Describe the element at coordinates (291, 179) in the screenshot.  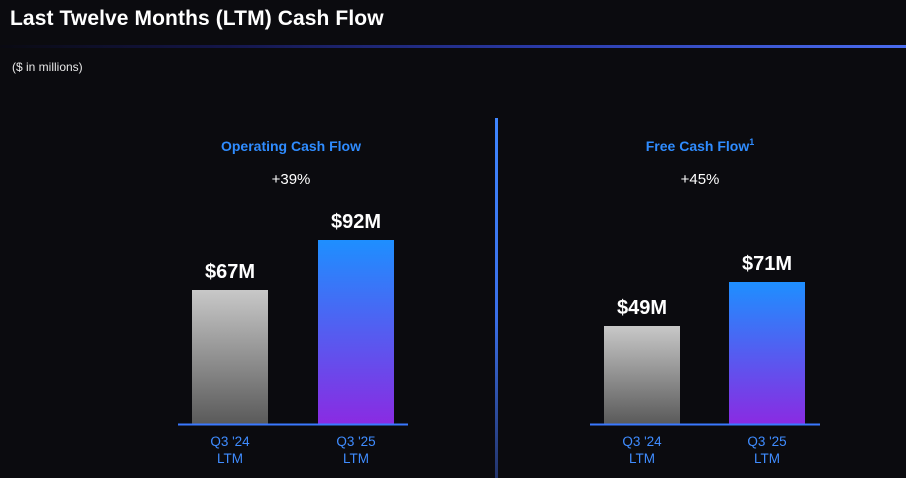
I see `growth-percent: +39%` at that location.